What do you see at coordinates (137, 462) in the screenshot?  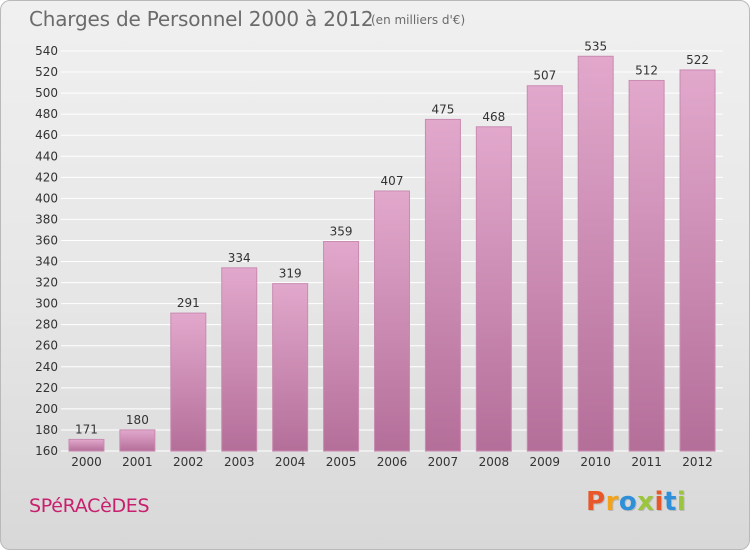 I see `x-tick-label: 2001` at bounding box center [137, 462].